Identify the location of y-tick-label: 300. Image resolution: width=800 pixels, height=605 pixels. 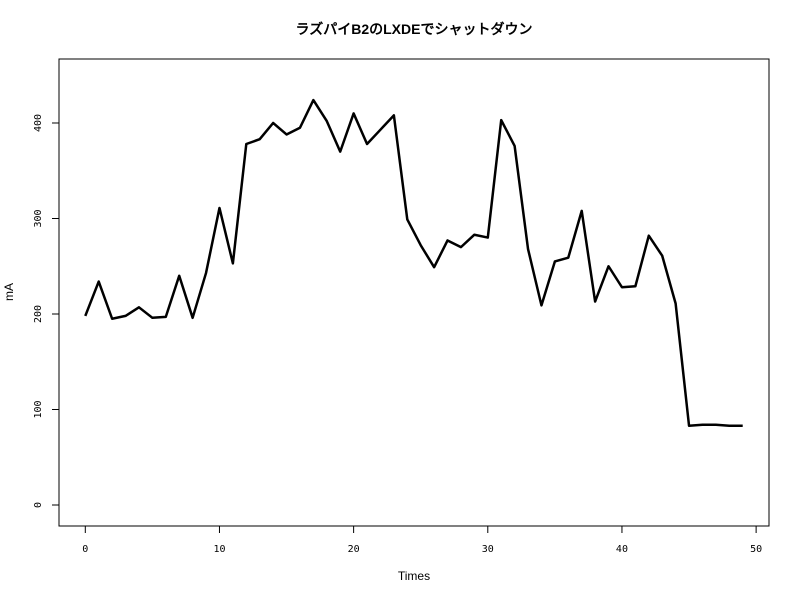
(38, 218).